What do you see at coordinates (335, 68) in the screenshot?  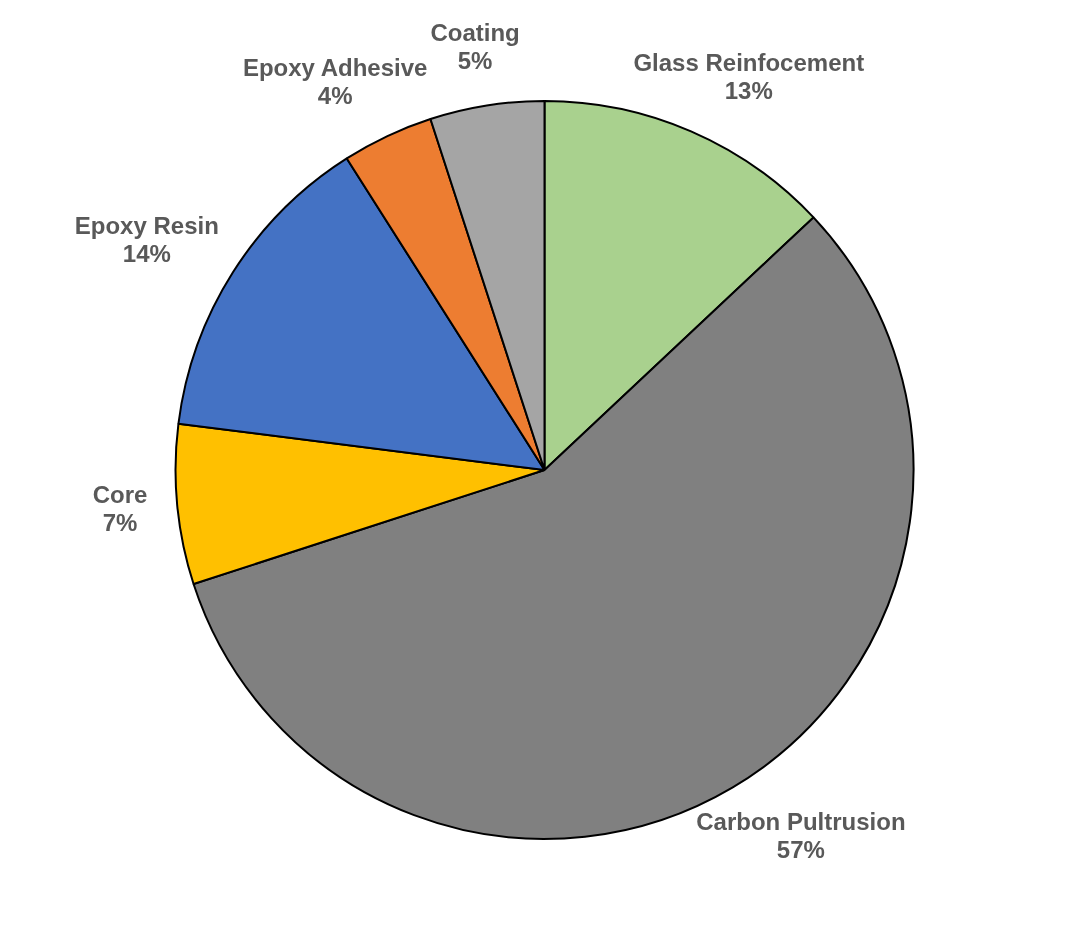 I see `slice-label: Epoxy Adhesive` at bounding box center [335, 68].